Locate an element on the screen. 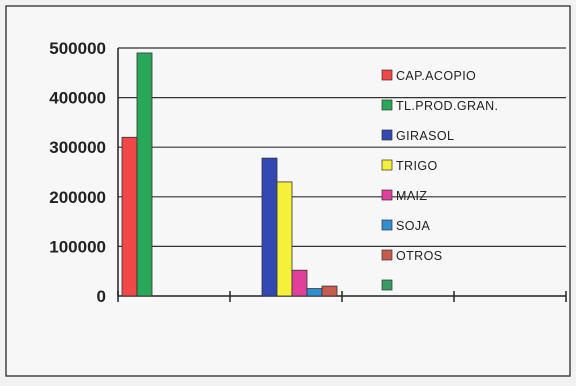  legend-label: OTROS is located at coordinates (419, 256).